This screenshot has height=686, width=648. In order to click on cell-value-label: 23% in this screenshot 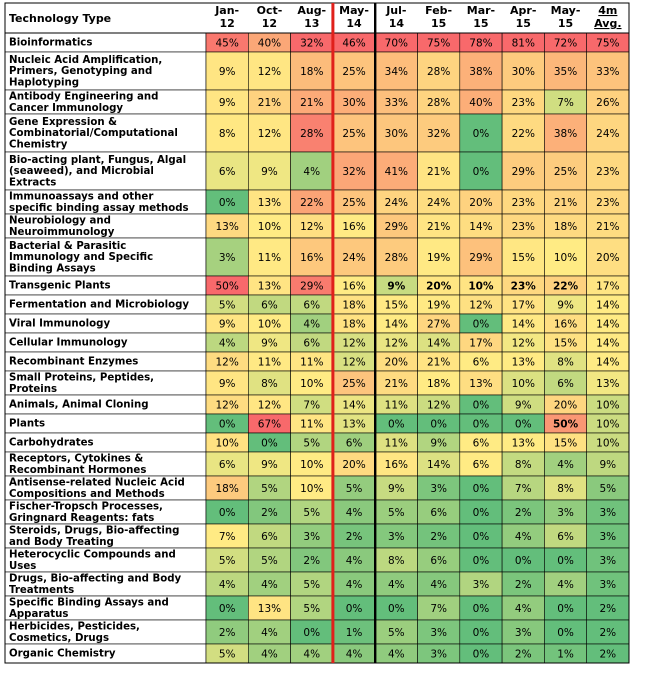, I will do `click(523, 103)`.